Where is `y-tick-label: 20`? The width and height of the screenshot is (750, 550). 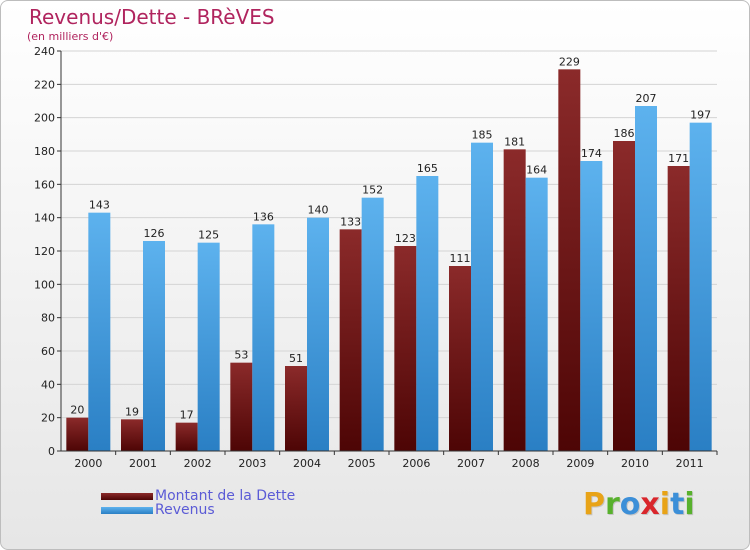
y-tick-label: 20 is located at coordinates (48, 418).